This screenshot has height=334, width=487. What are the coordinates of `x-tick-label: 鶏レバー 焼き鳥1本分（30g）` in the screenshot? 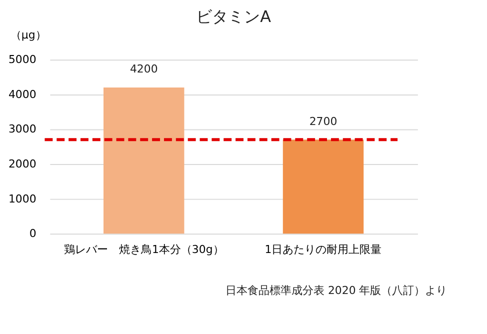 It's located at (144, 249).